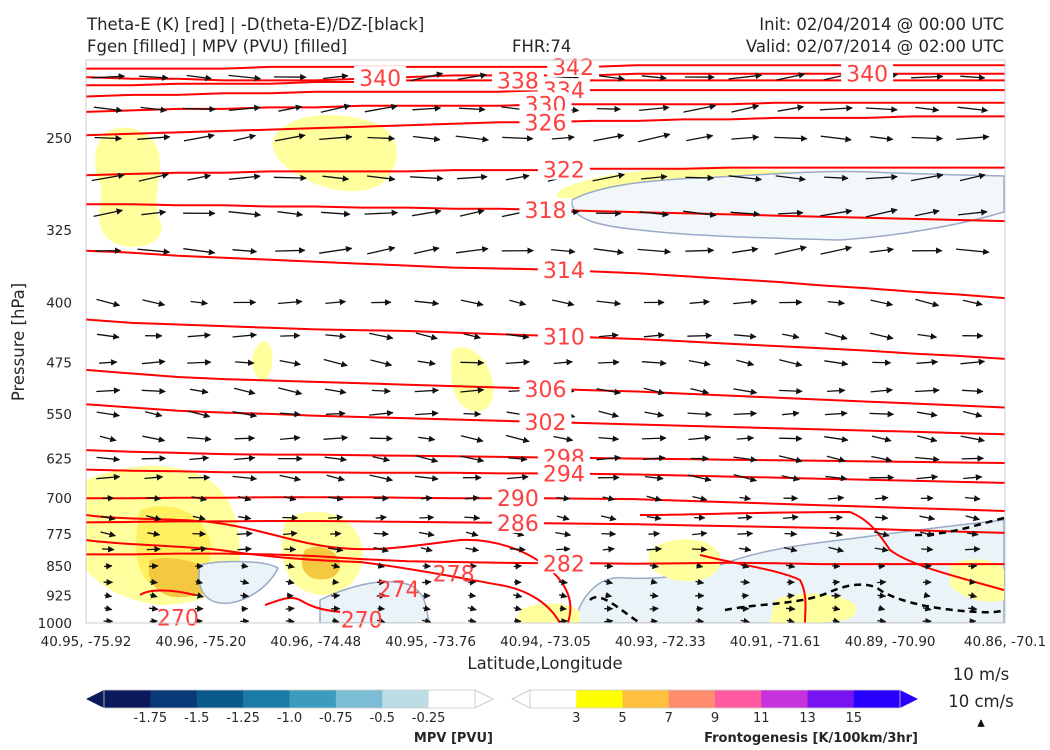 Image resolution: width=1050 pixels, height=750 pixels. I want to click on x-tick-label-0: 40.95, -75.92, so click(86, 642).